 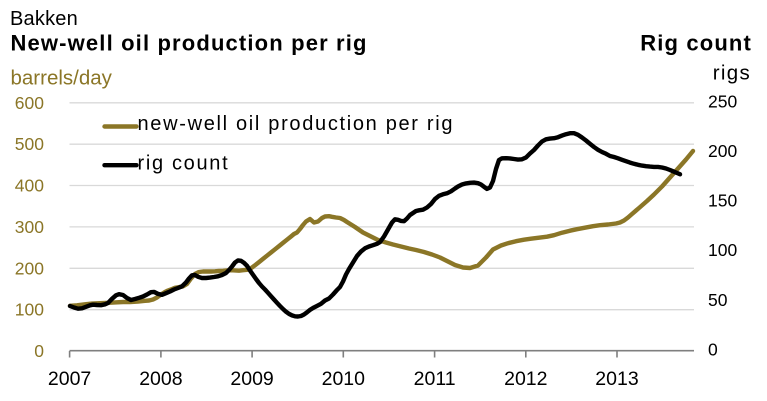 I want to click on svg-text: rig count, so click(x=184, y=164).